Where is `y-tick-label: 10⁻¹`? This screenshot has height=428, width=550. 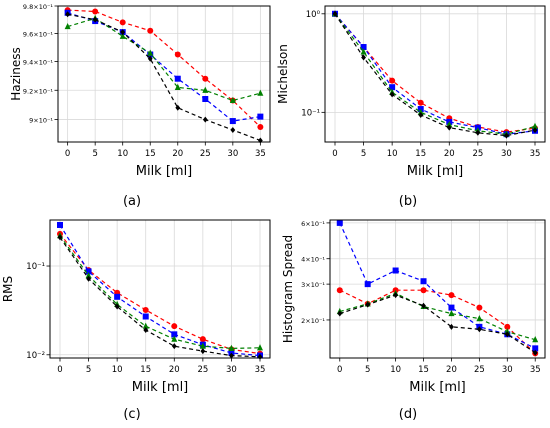
y-tick-label: 10⁻¹ is located at coordinates (35, 267).